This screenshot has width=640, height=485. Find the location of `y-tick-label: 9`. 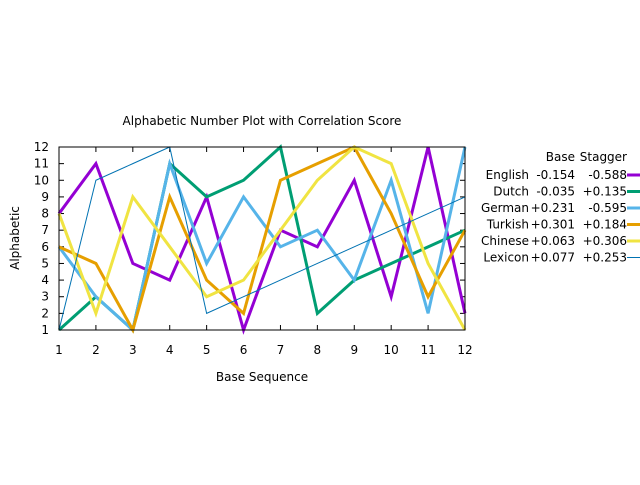

y-tick-label: 9 is located at coordinates (45, 197).